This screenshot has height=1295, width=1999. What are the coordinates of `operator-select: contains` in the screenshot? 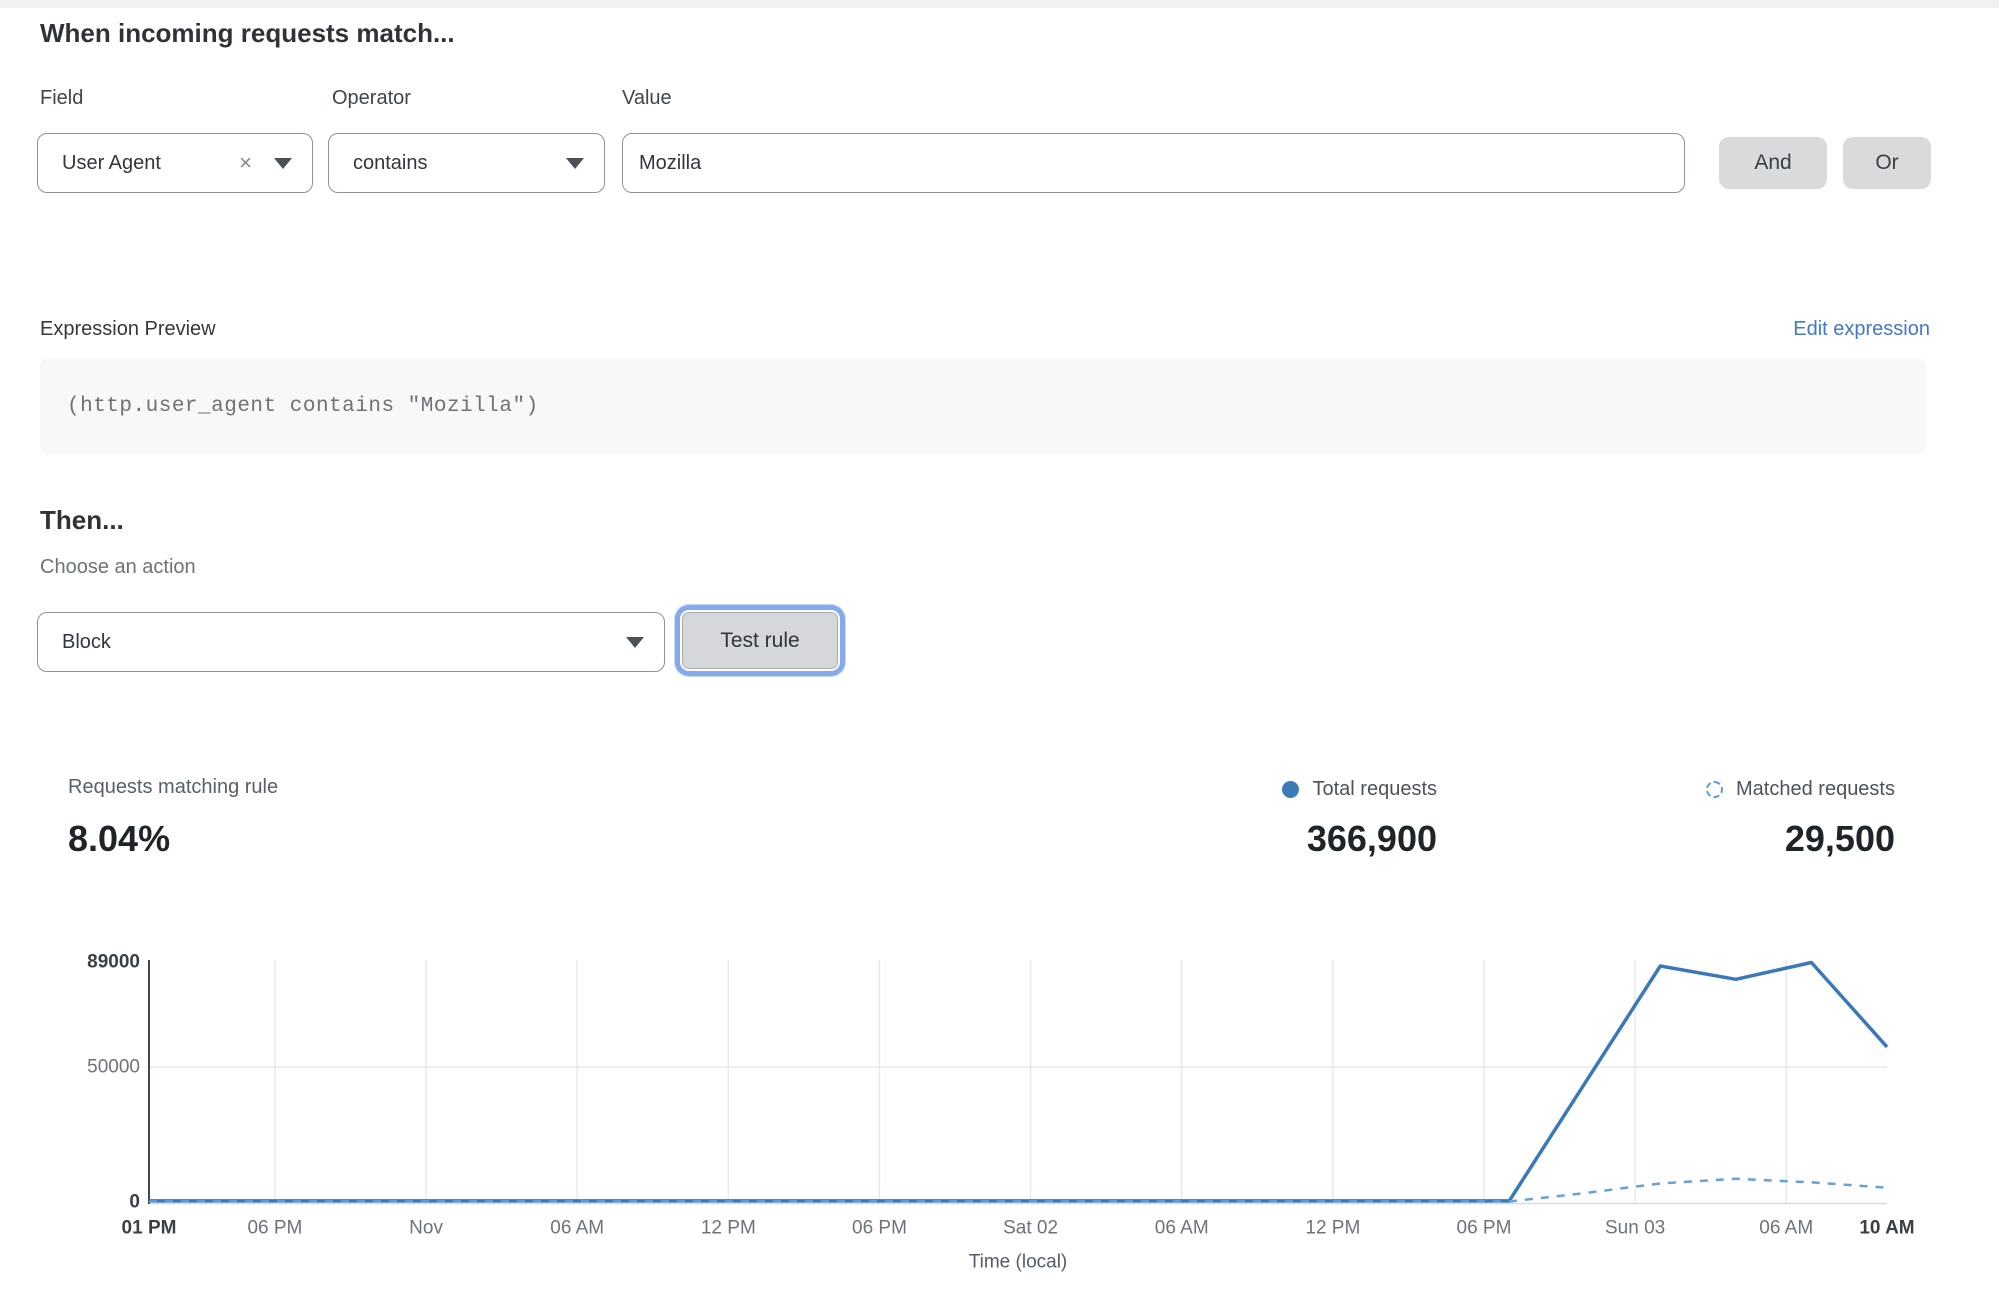 It's located at (466, 163).